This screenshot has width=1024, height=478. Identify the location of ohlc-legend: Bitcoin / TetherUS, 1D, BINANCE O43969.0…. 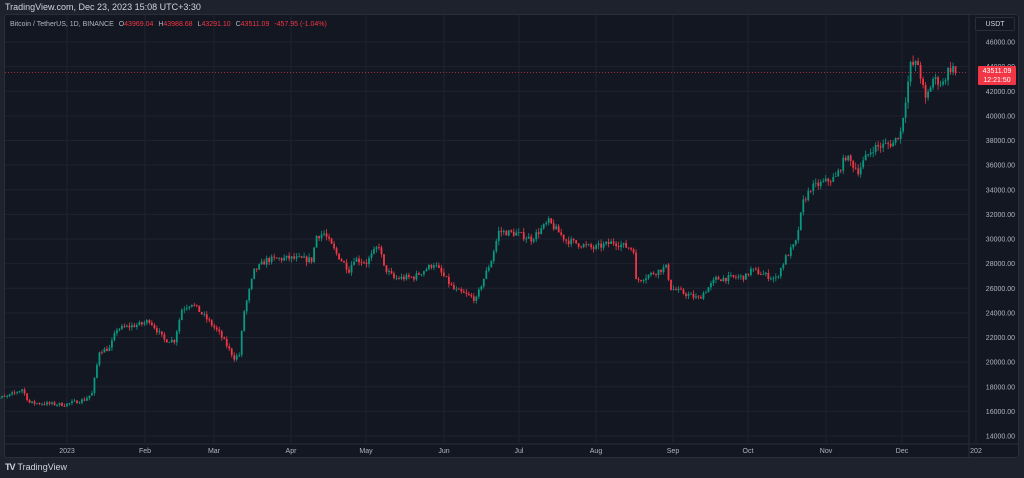
(170, 24).